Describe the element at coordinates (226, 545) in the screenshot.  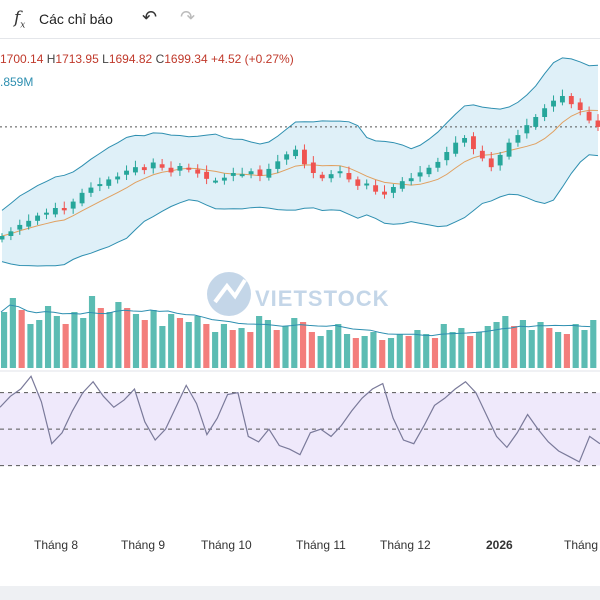
I see `x-label-thang-10: Tháng 10` at that location.